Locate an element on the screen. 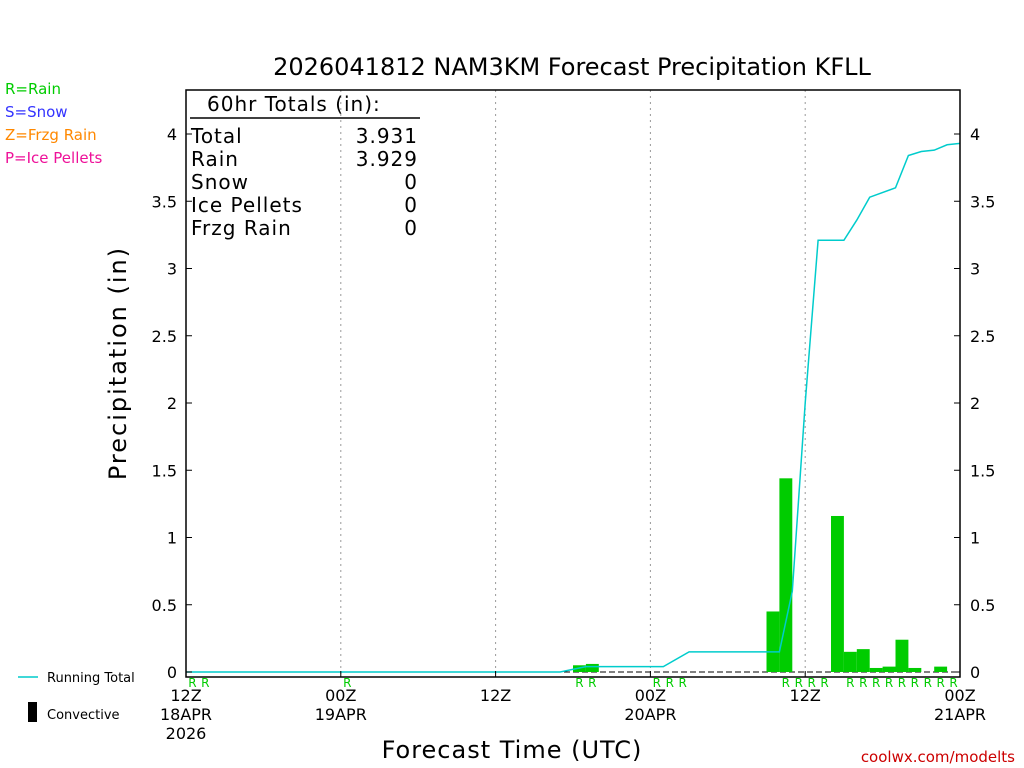  y-tick-label-left: 3 is located at coordinates (172, 269).